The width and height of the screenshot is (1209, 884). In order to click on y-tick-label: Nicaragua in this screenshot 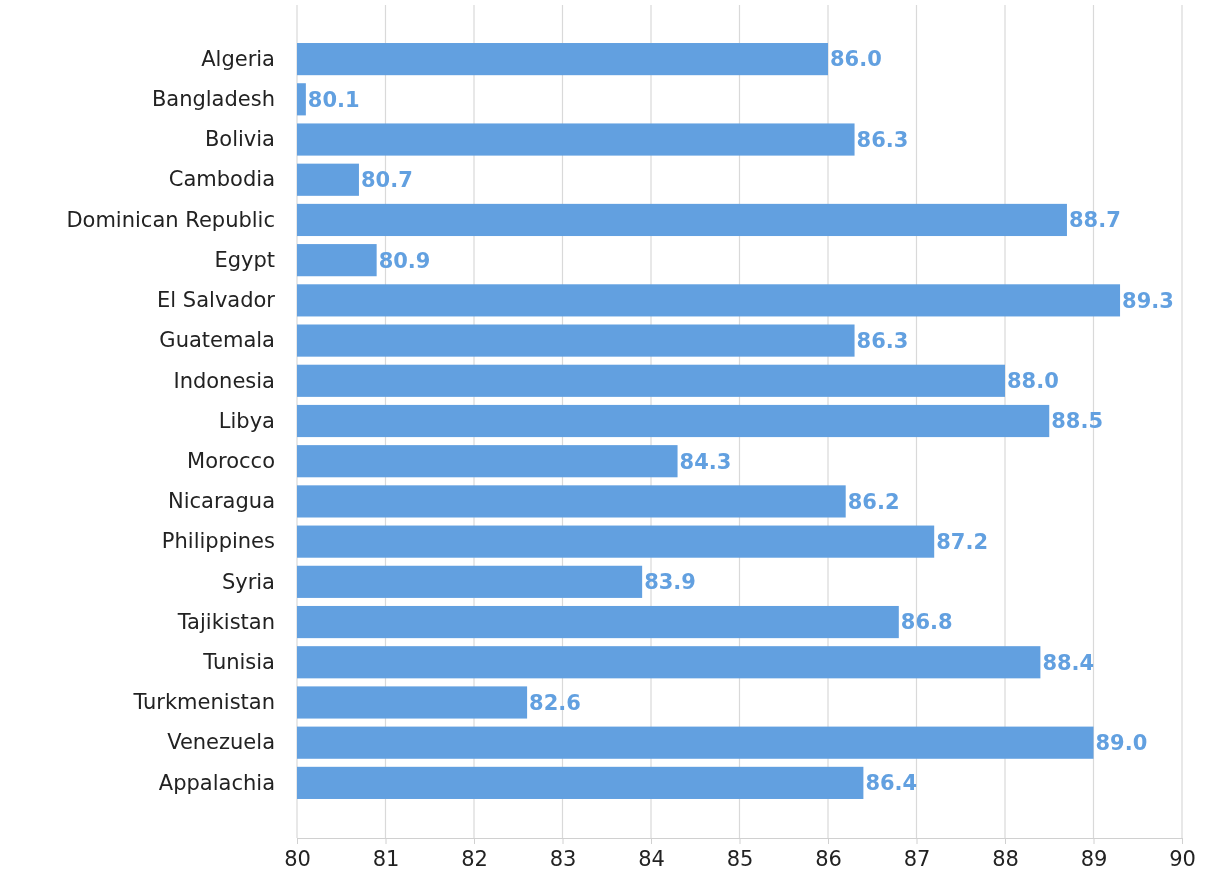, I will do `click(221, 501)`.